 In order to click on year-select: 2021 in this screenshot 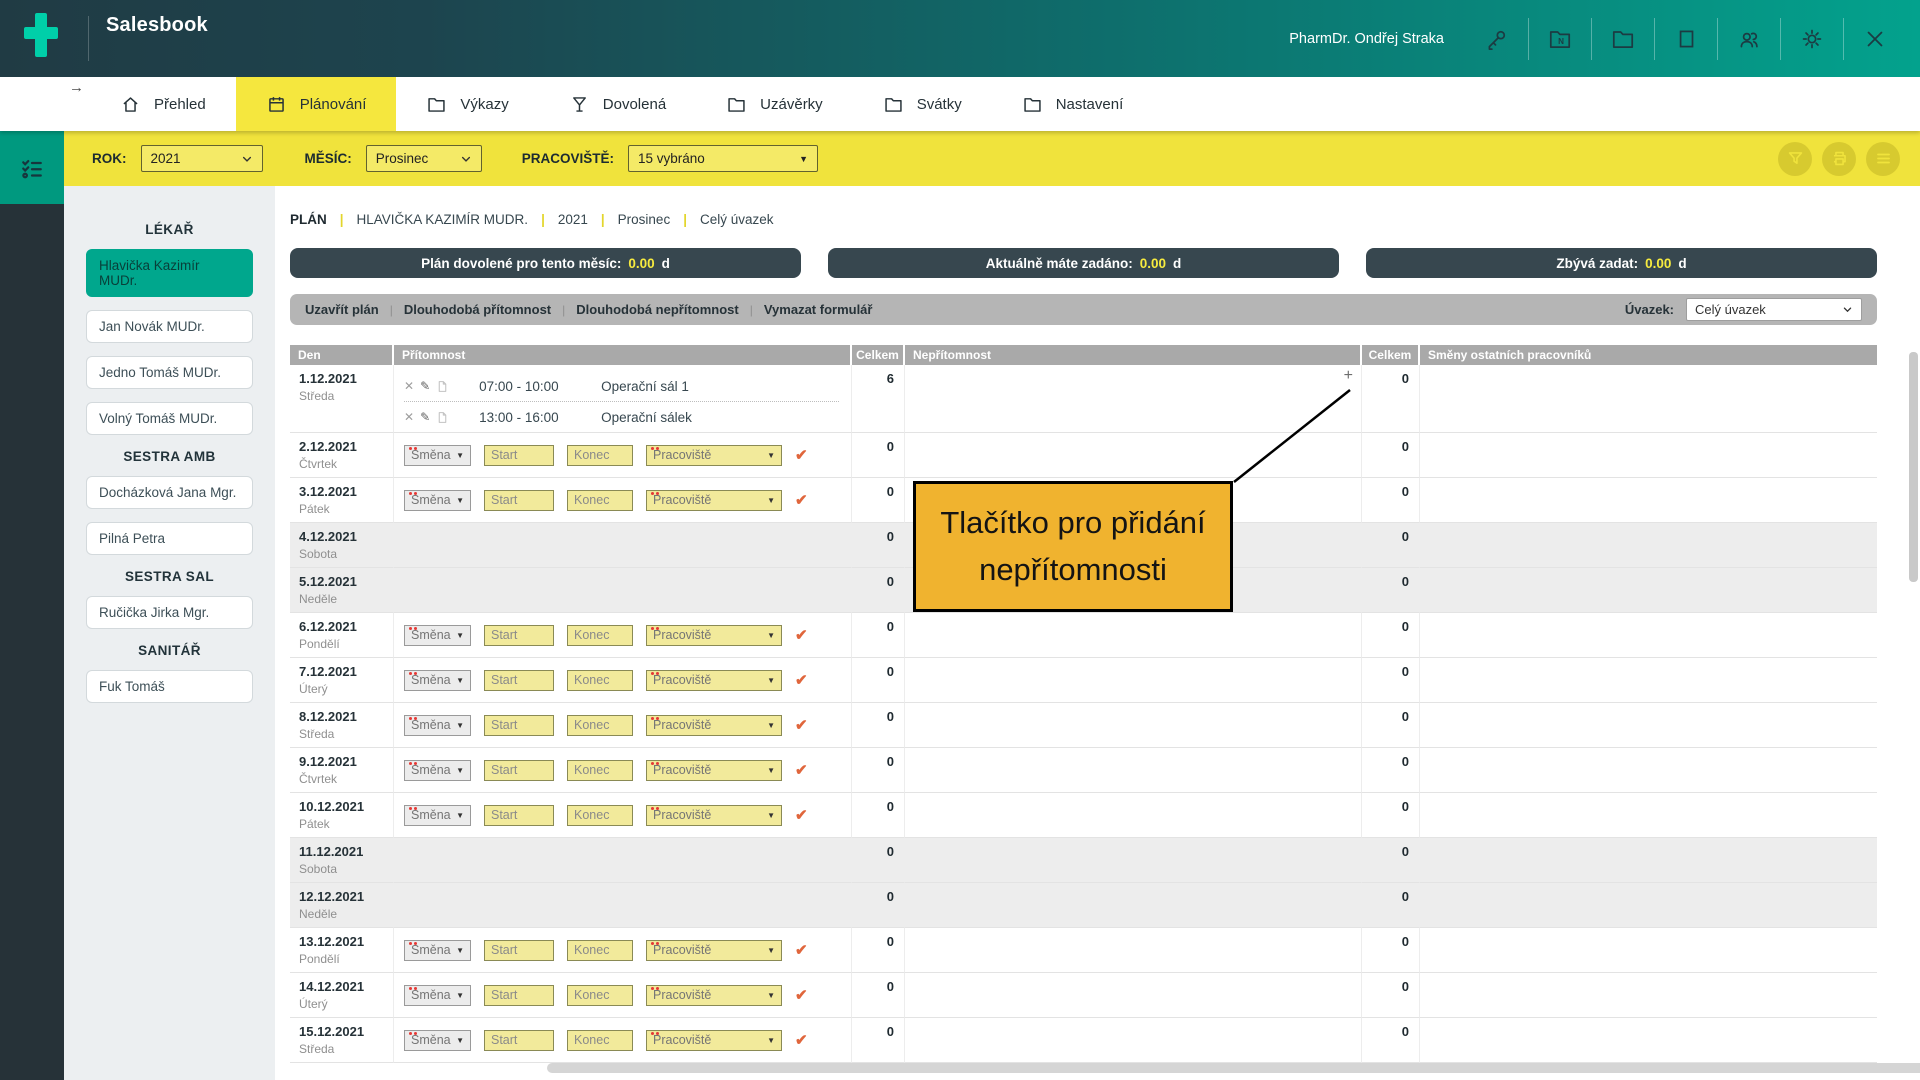, I will do `click(201, 158)`.